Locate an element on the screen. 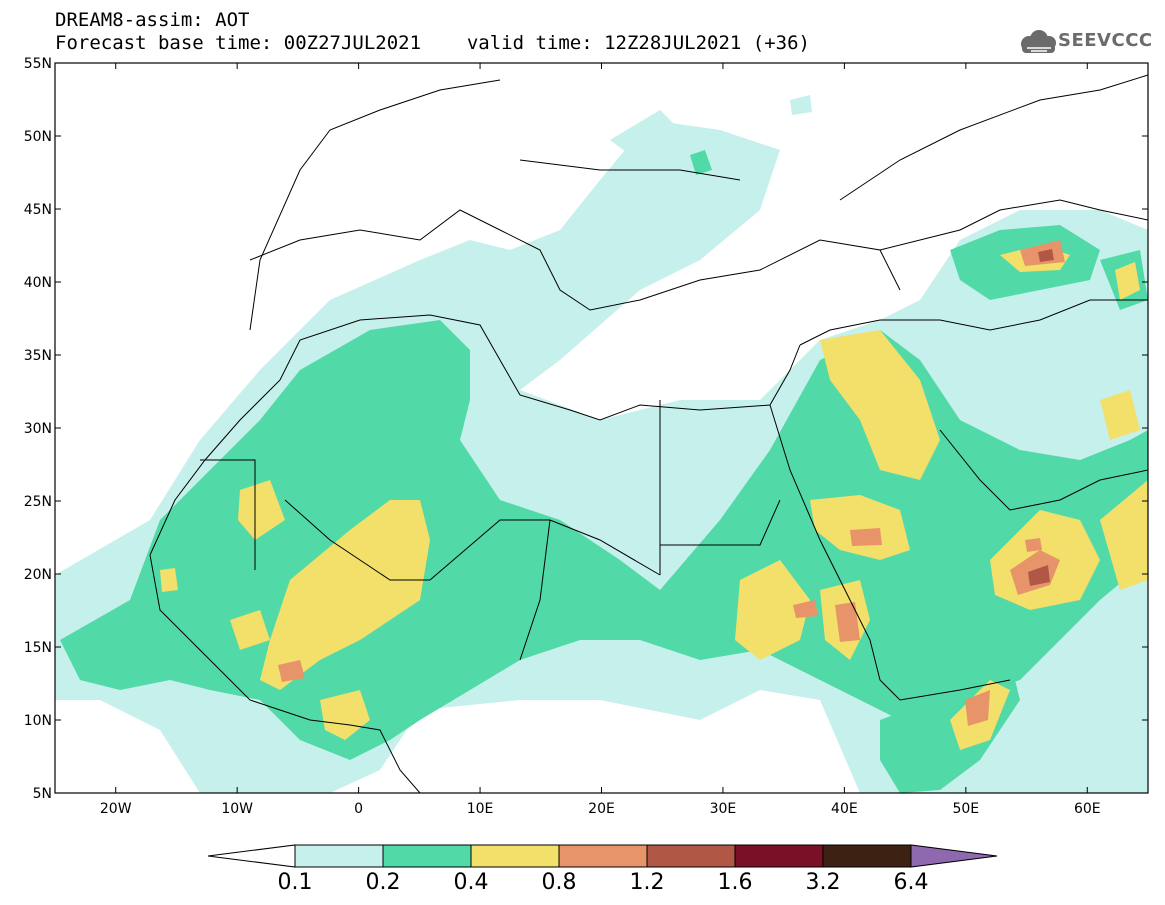  lat-tick-label: 45N is located at coordinates (38, 210).